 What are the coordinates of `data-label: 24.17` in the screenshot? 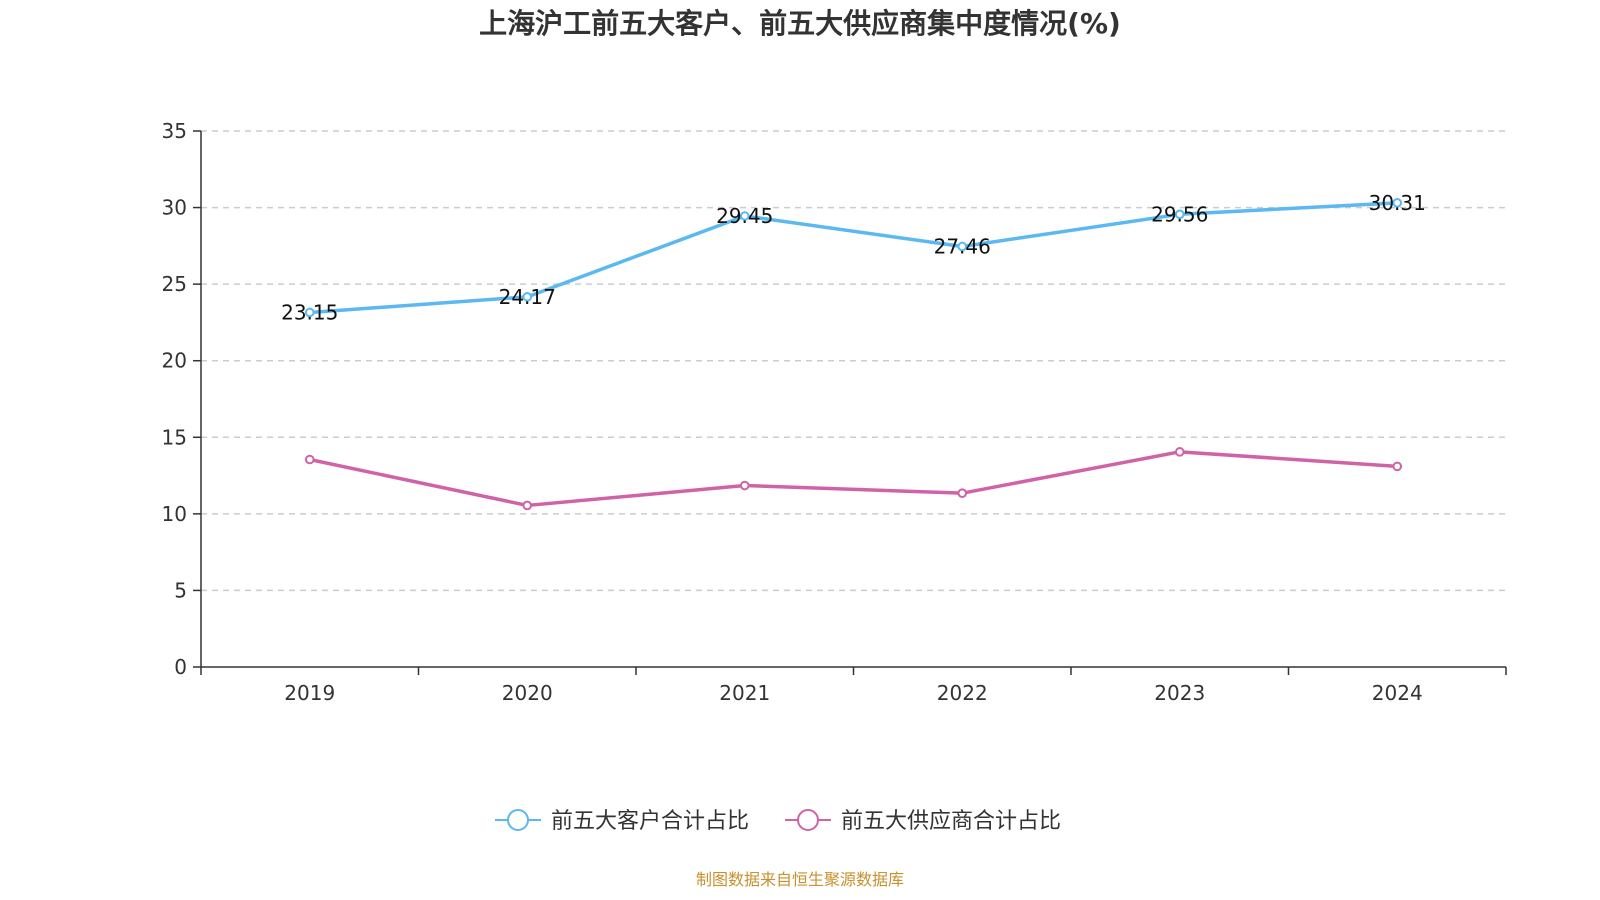 It's located at (527, 297).